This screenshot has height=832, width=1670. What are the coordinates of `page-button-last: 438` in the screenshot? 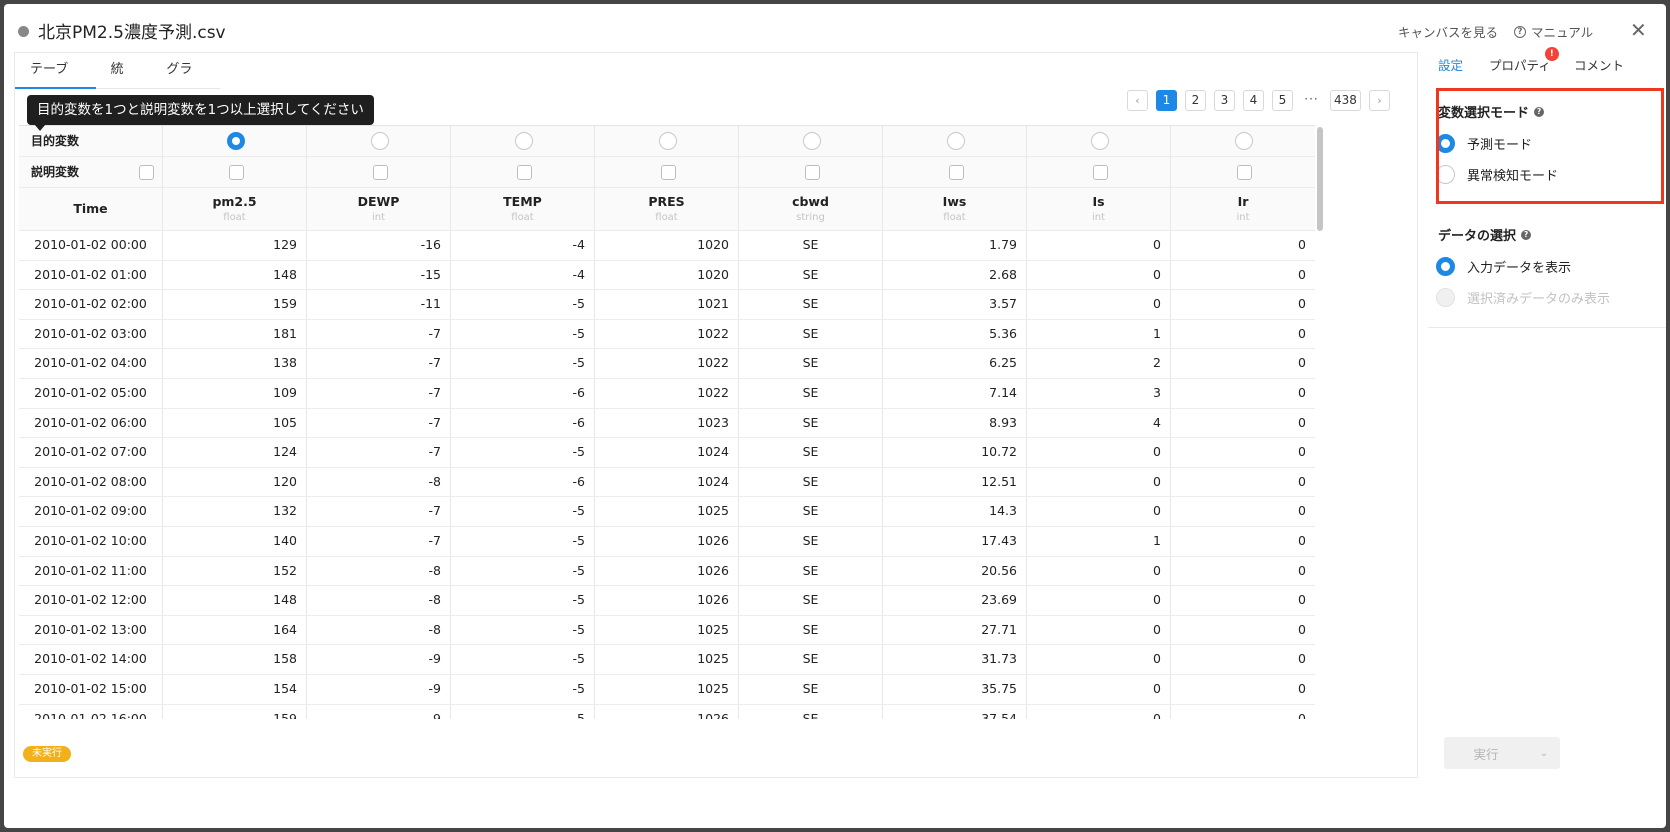 It's located at (1345, 100).